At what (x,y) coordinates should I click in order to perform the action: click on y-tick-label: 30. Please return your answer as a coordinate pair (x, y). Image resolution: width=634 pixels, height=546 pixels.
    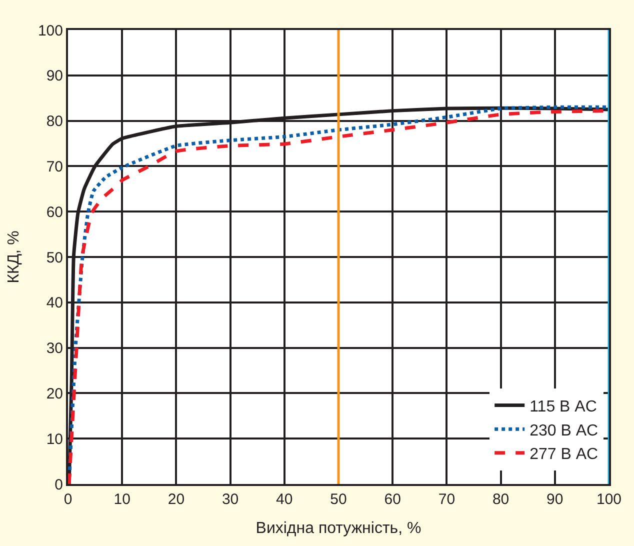
    Looking at the image, I should click on (54, 349).